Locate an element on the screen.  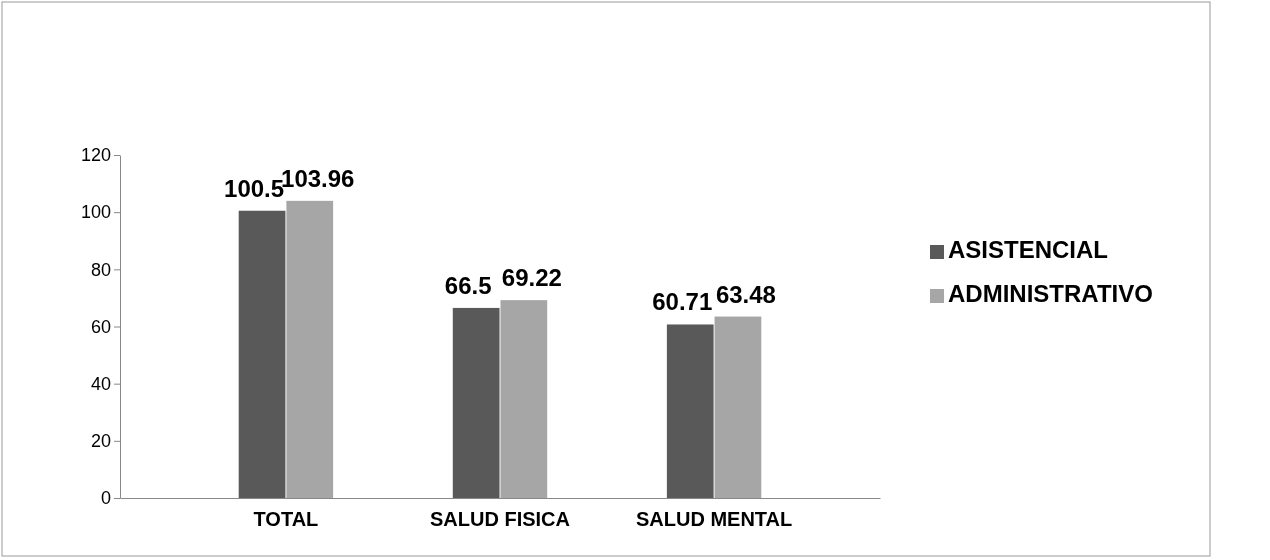
y-tick-label: 40 is located at coordinates (100, 383).